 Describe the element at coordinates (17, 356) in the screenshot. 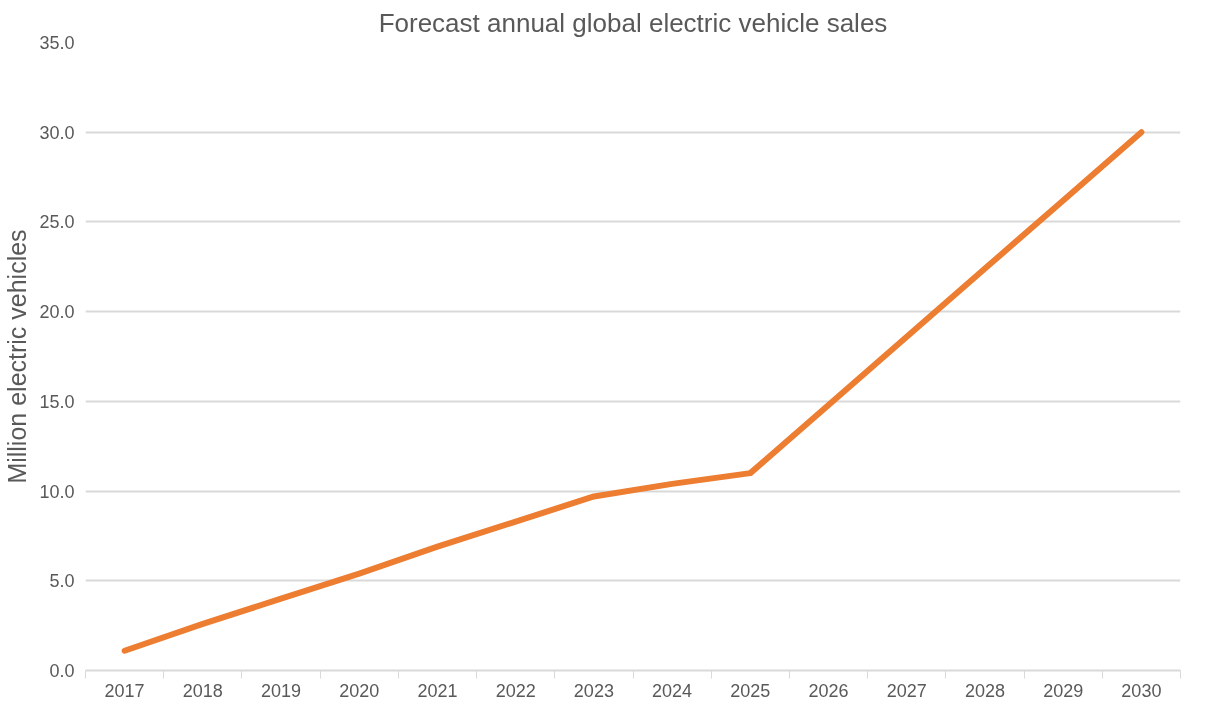

I see `y-axis-title: Million electric vehicles` at that location.